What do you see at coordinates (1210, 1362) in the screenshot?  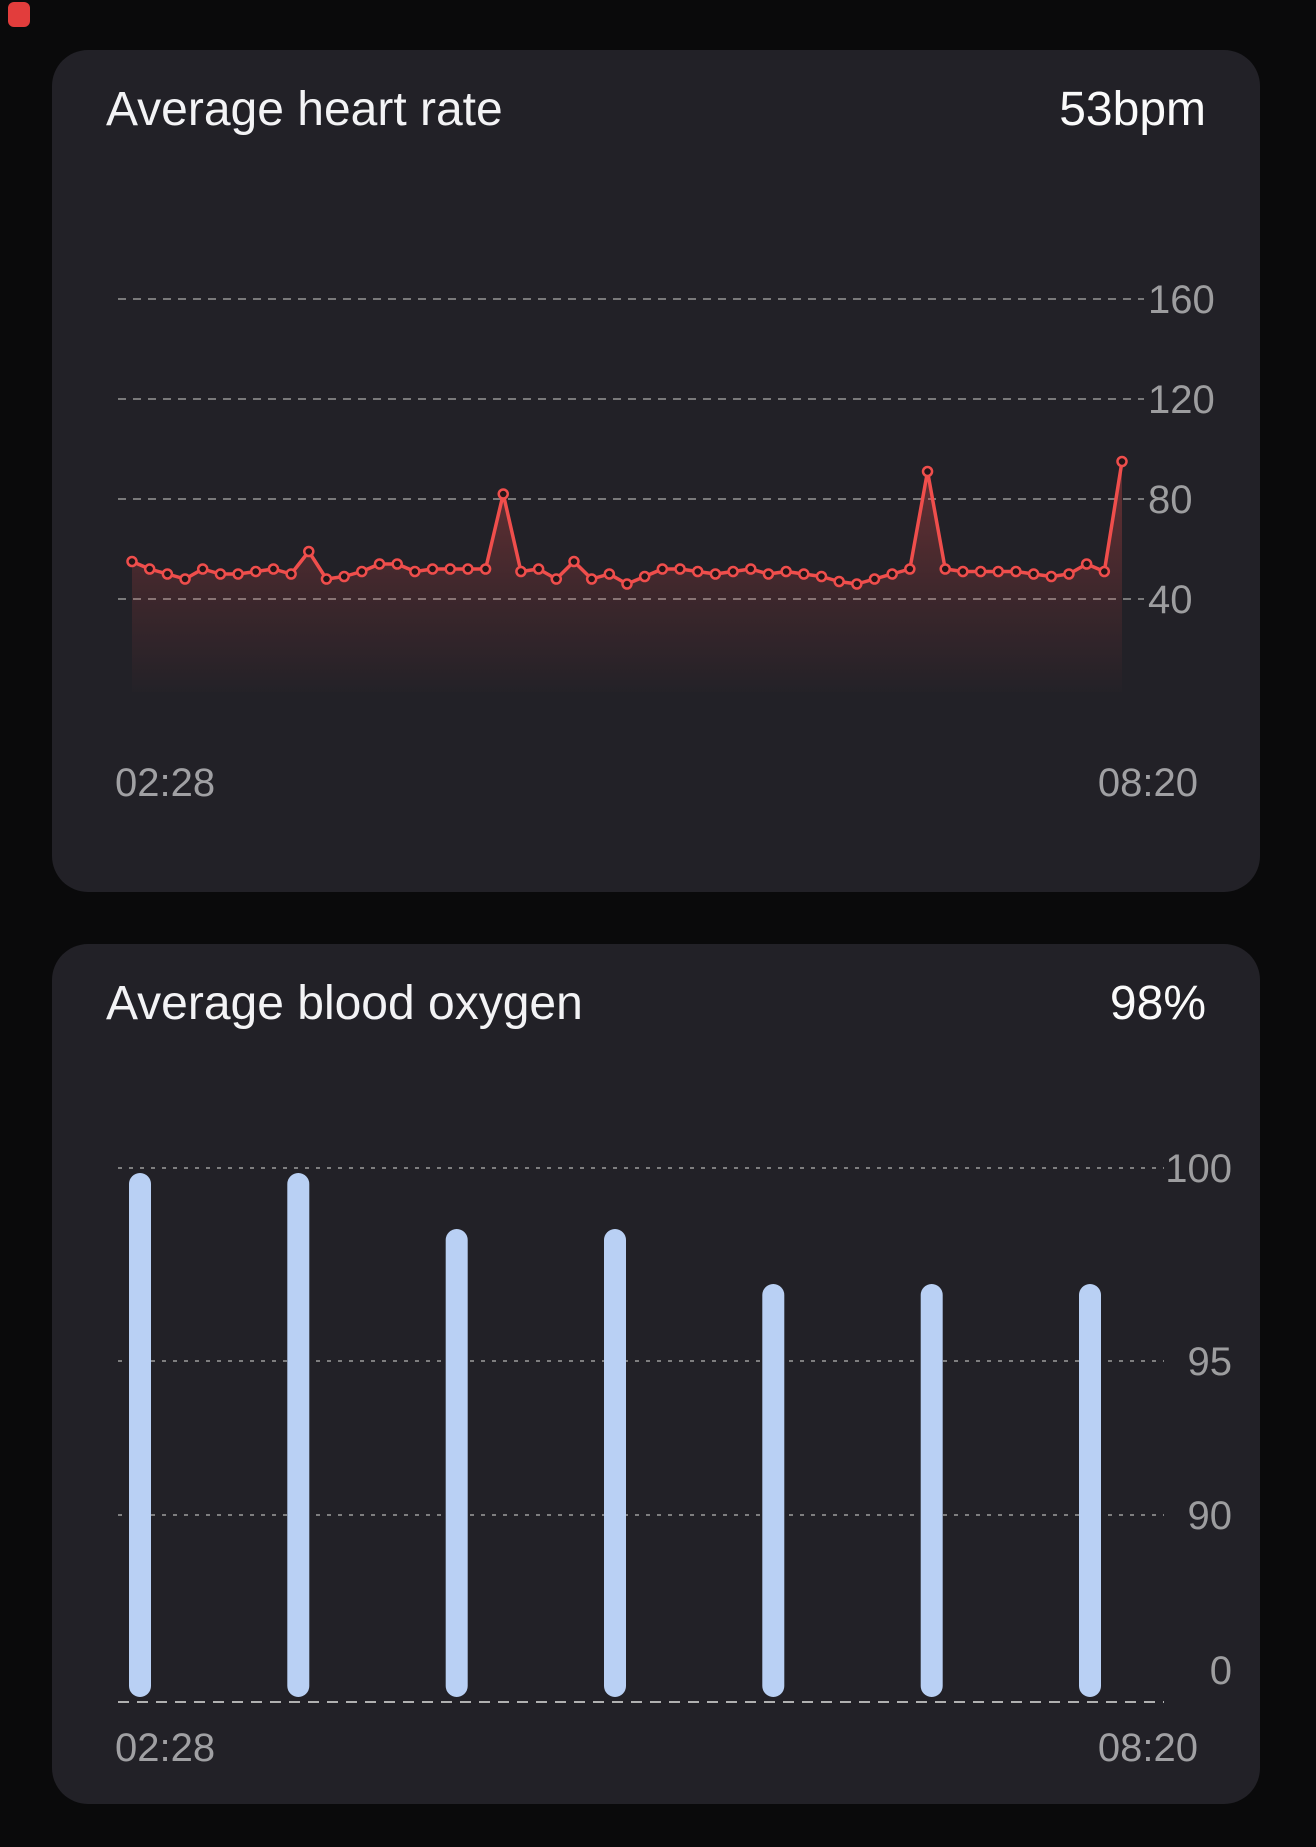 I see `o2-ytick-95: 95` at bounding box center [1210, 1362].